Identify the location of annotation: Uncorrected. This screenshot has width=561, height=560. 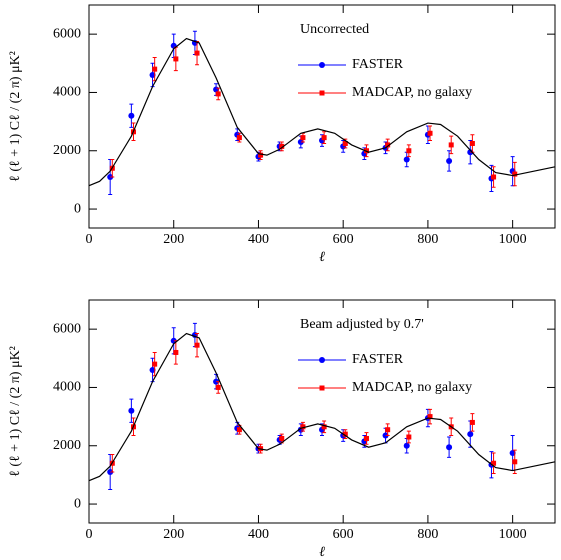
(334, 29).